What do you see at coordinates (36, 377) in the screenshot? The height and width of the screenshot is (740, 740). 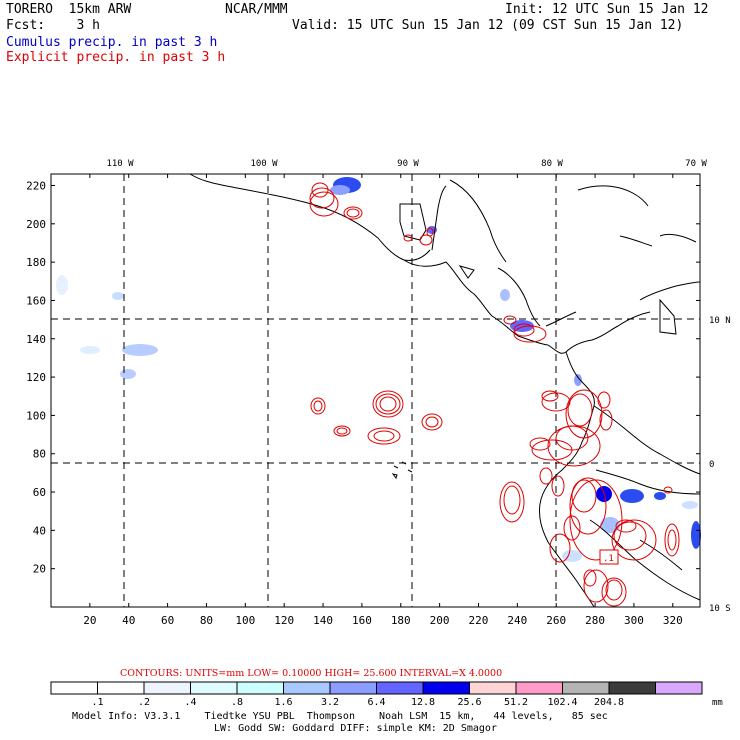 I see `y-tick-label: 120` at bounding box center [36, 377].